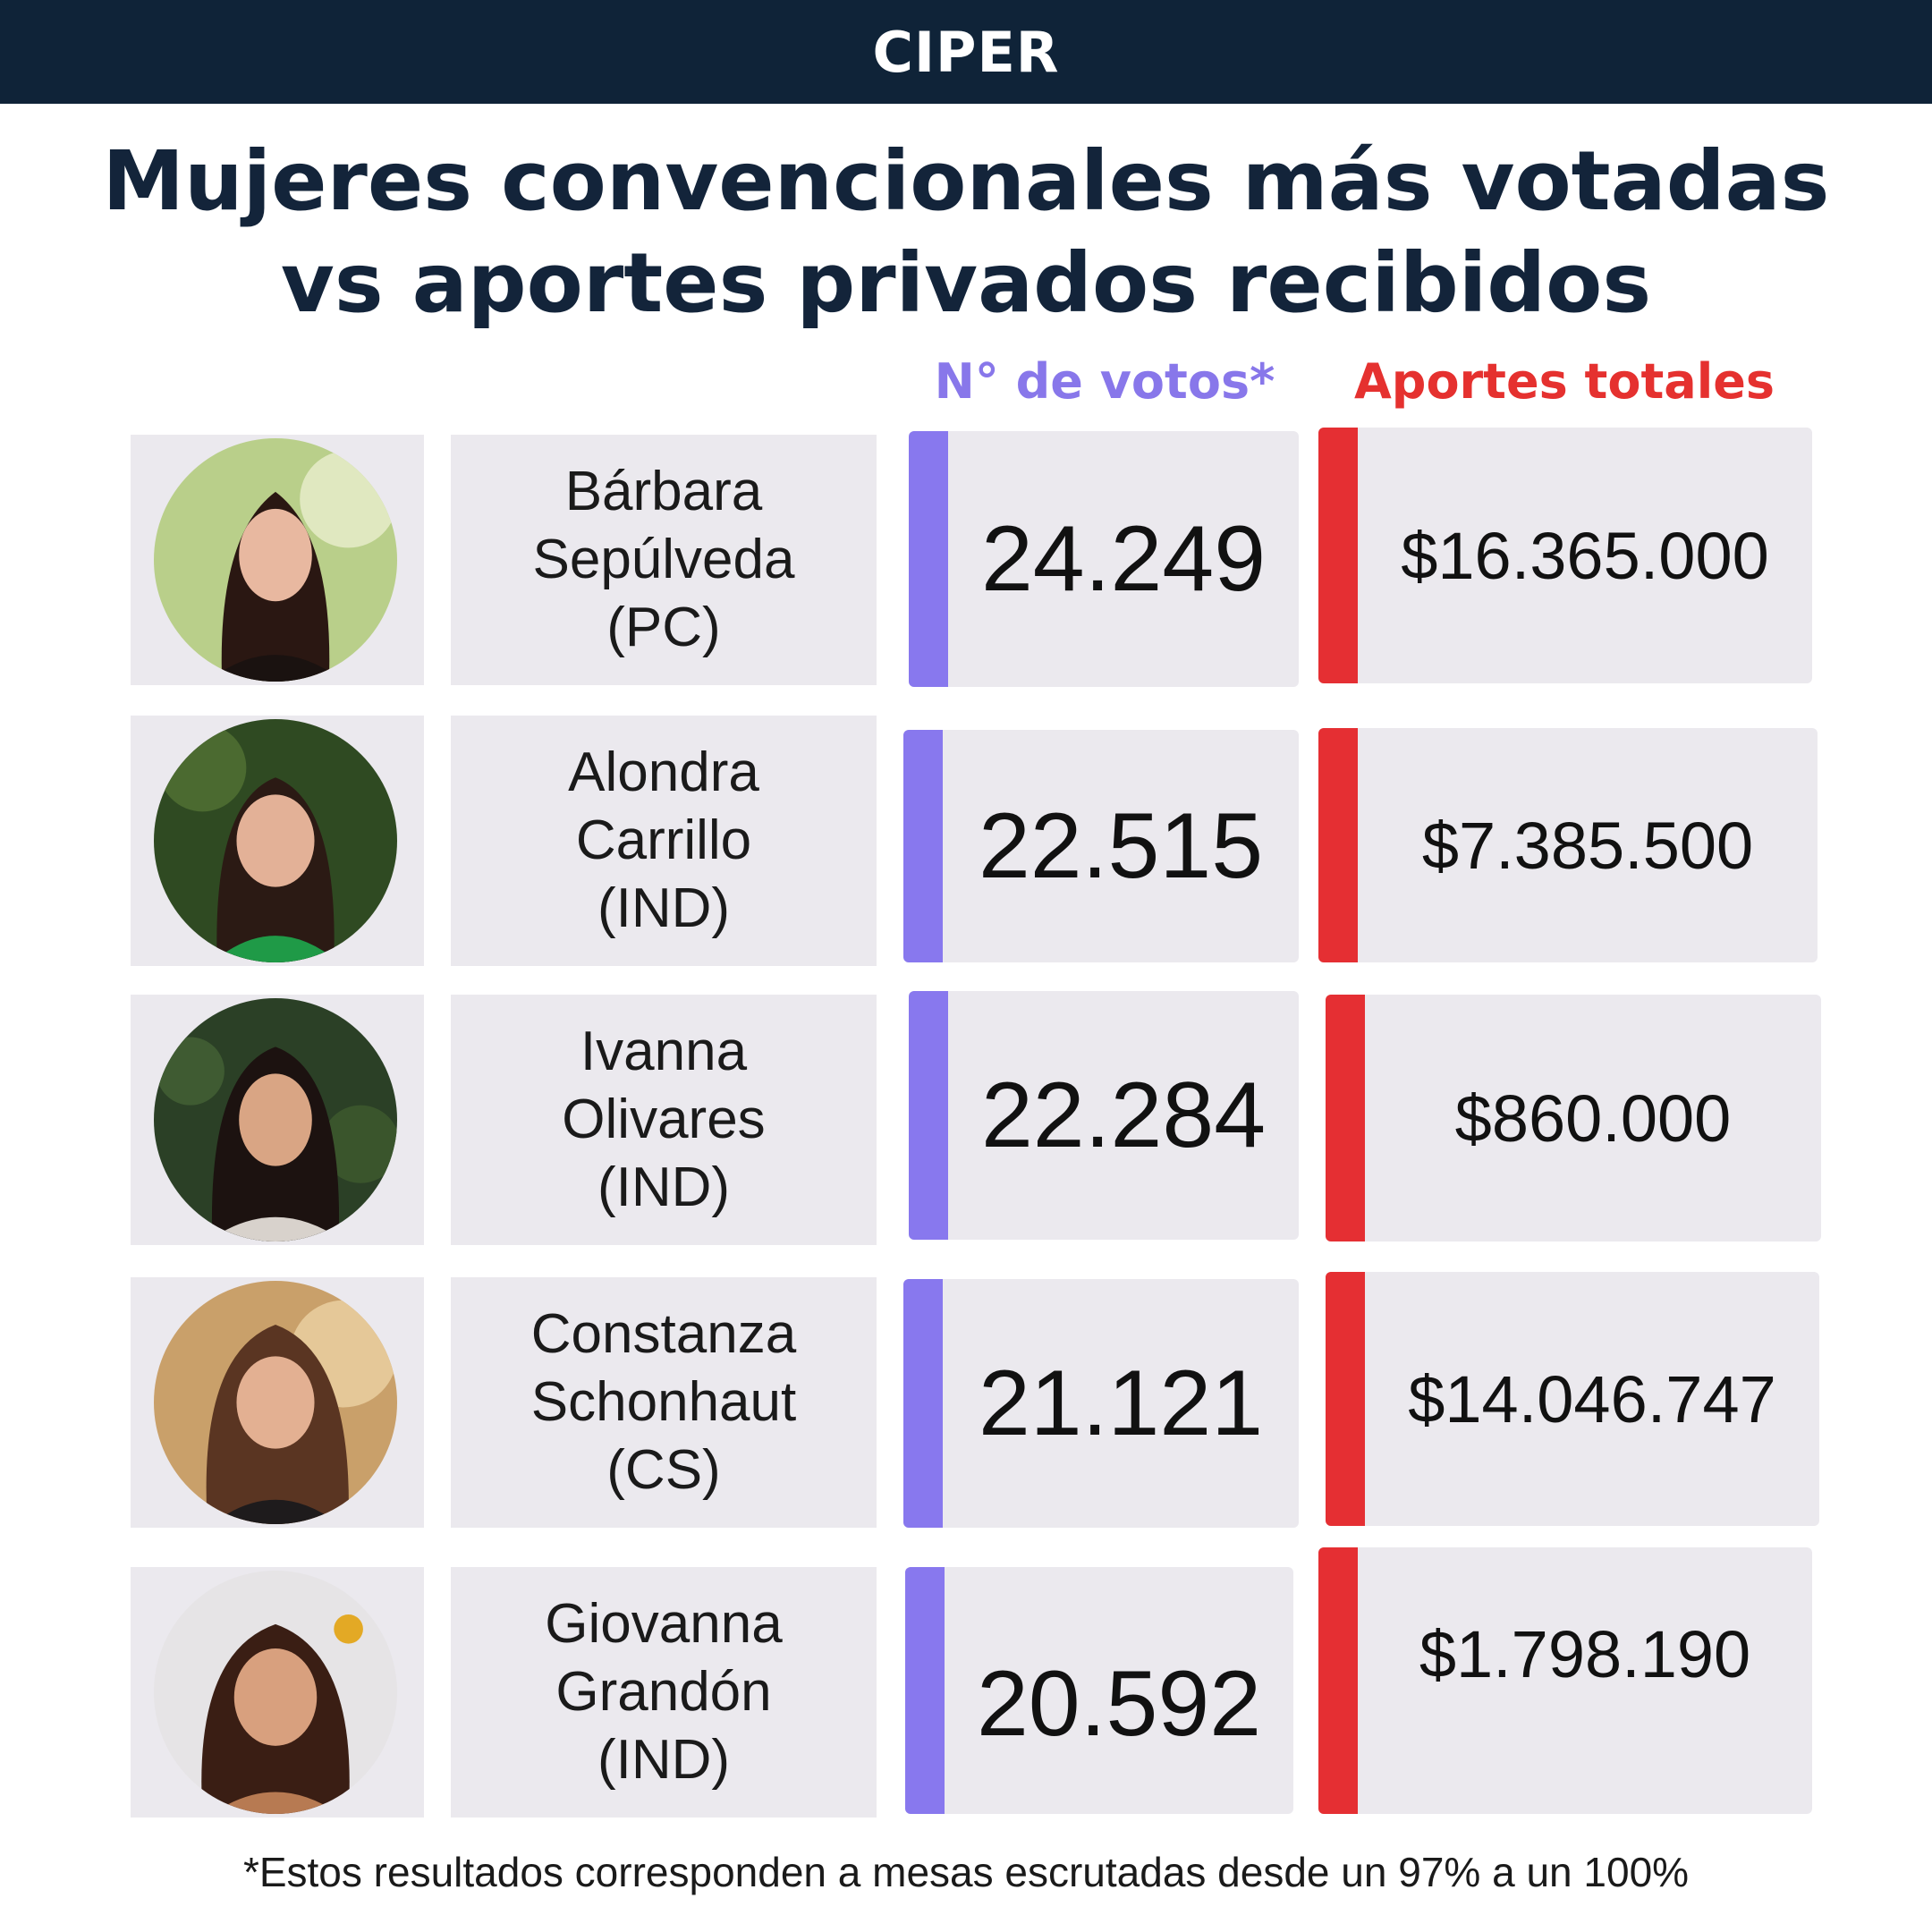  What do you see at coordinates (1123, 558) in the screenshot?
I see `votes-value: 24.249` at bounding box center [1123, 558].